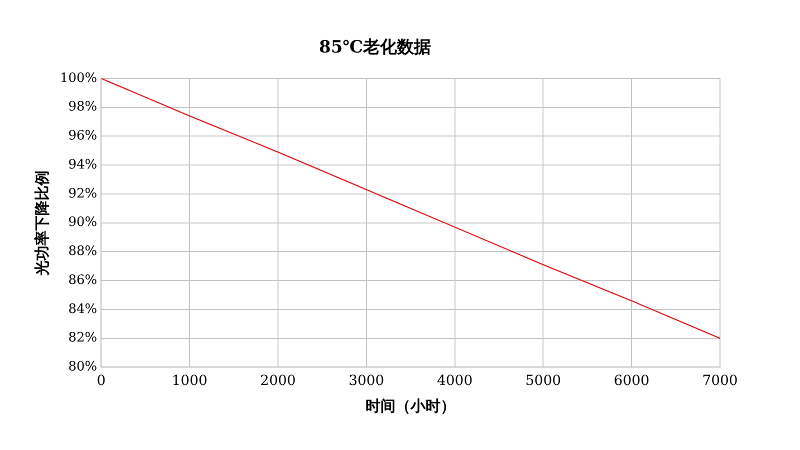  I want to click on x-tick-label: 3000, so click(366, 381).